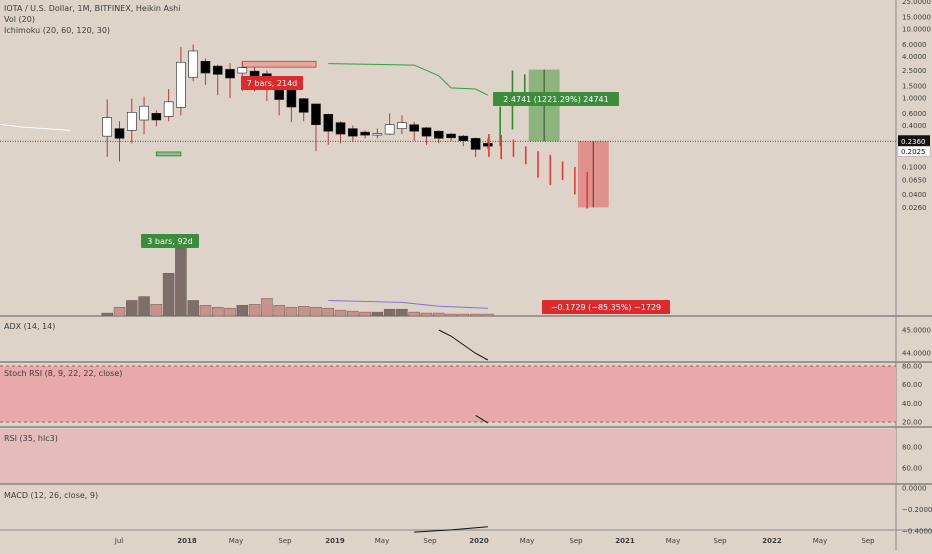 Image resolution: width=932 pixels, height=554 pixels. What do you see at coordinates (914, 114) in the screenshot?
I see `price-tick-label: 0.6000` at bounding box center [914, 114].